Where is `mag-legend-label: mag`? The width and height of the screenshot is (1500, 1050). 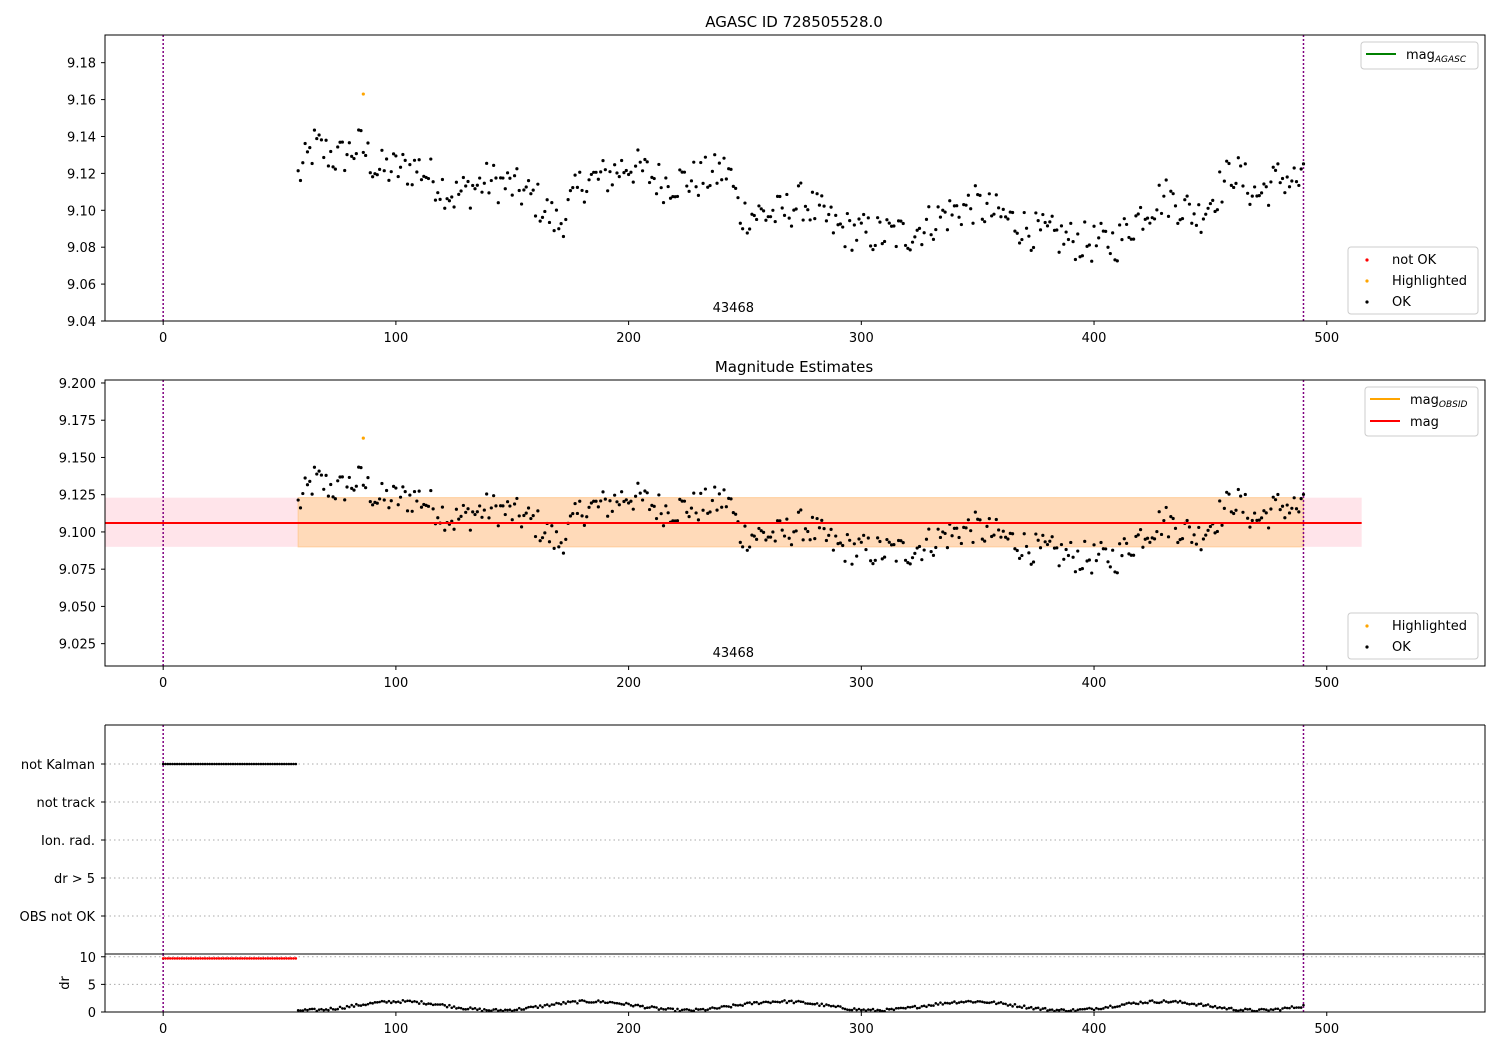
mag-legend-label: mag is located at coordinates (1424, 422).